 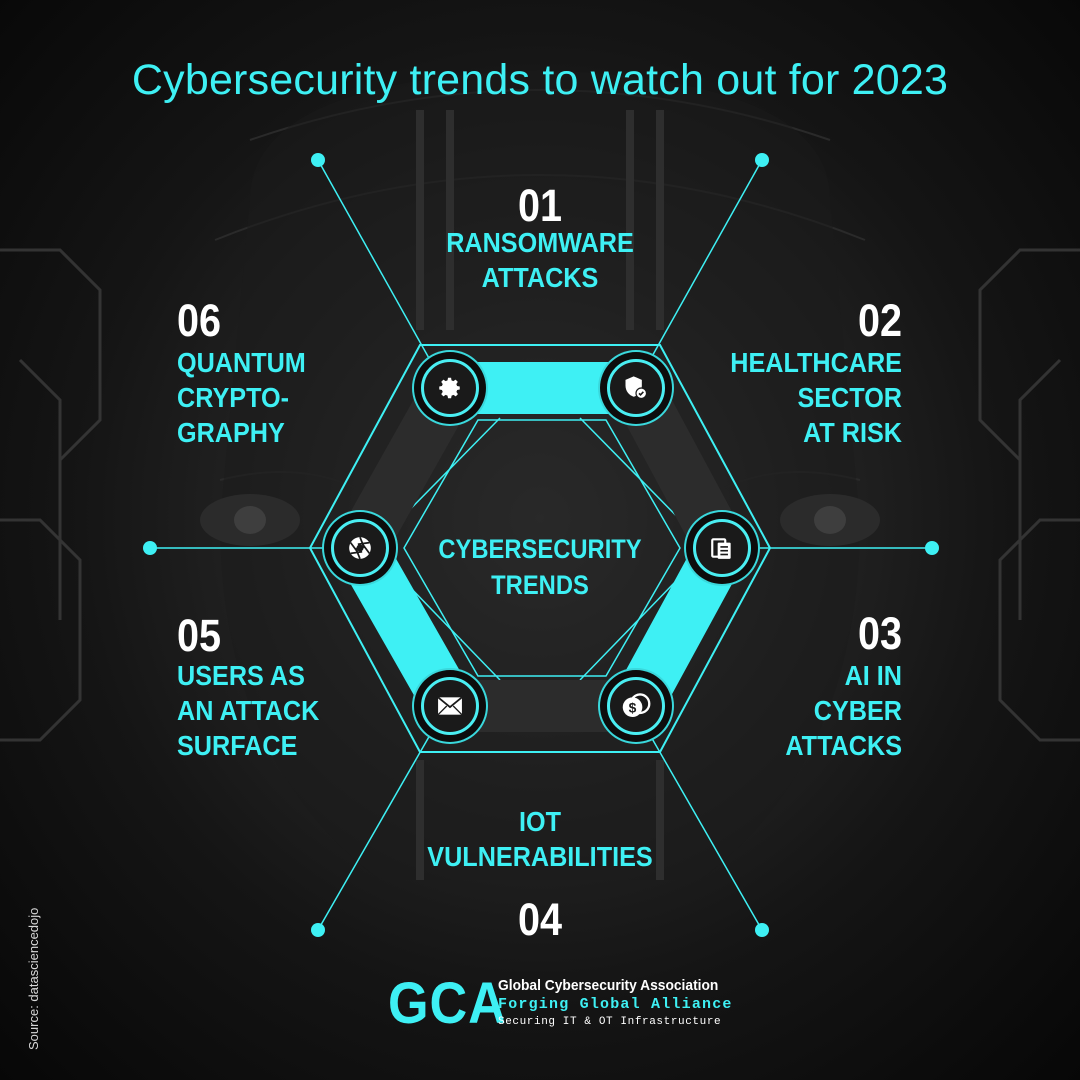 What do you see at coordinates (679, 627) in the screenshot?
I see `band-lower-right` at bounding box center [679, 627].